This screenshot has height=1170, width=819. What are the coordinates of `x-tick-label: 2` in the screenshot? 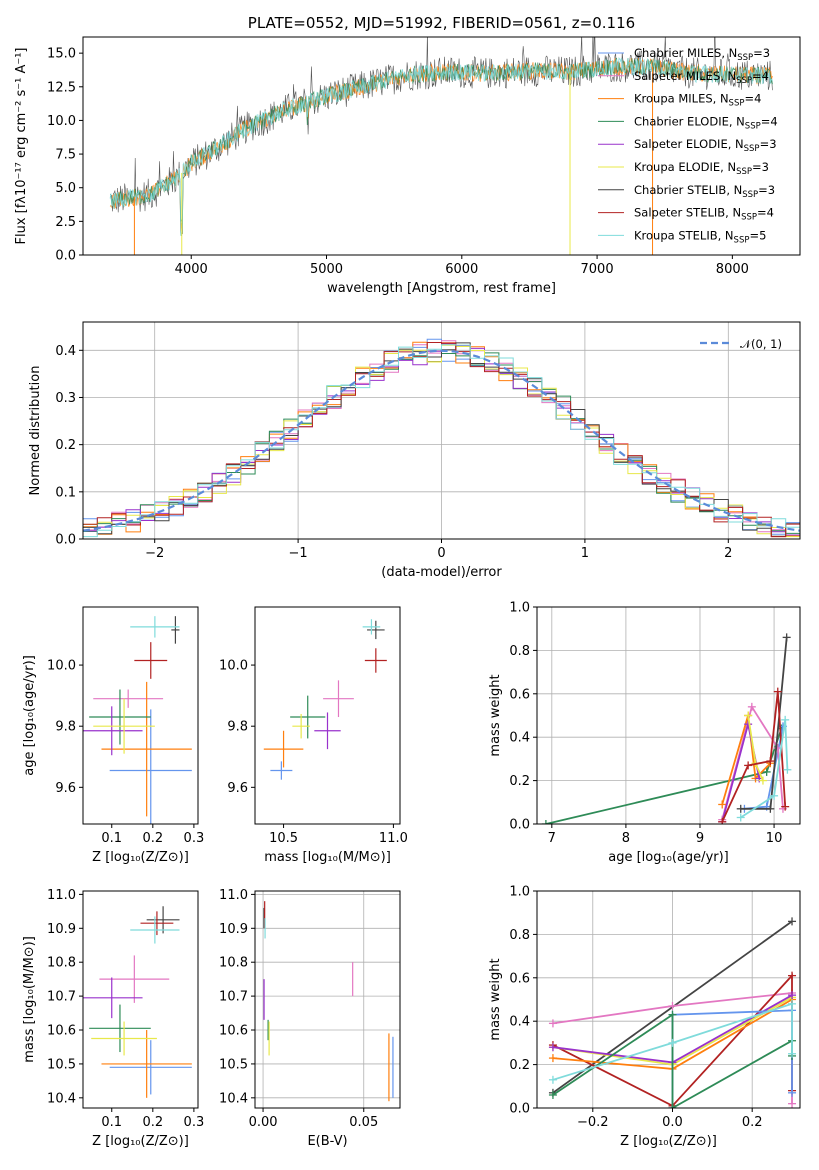 It's located at (728, 553).